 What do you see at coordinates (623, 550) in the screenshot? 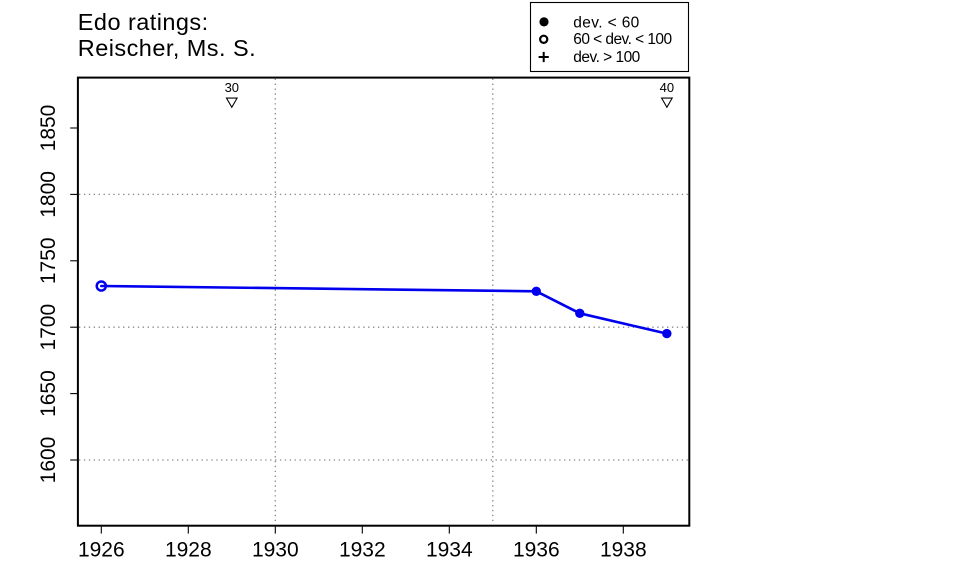
I see `svg-text: 1938` at bounding box center [623, 550].